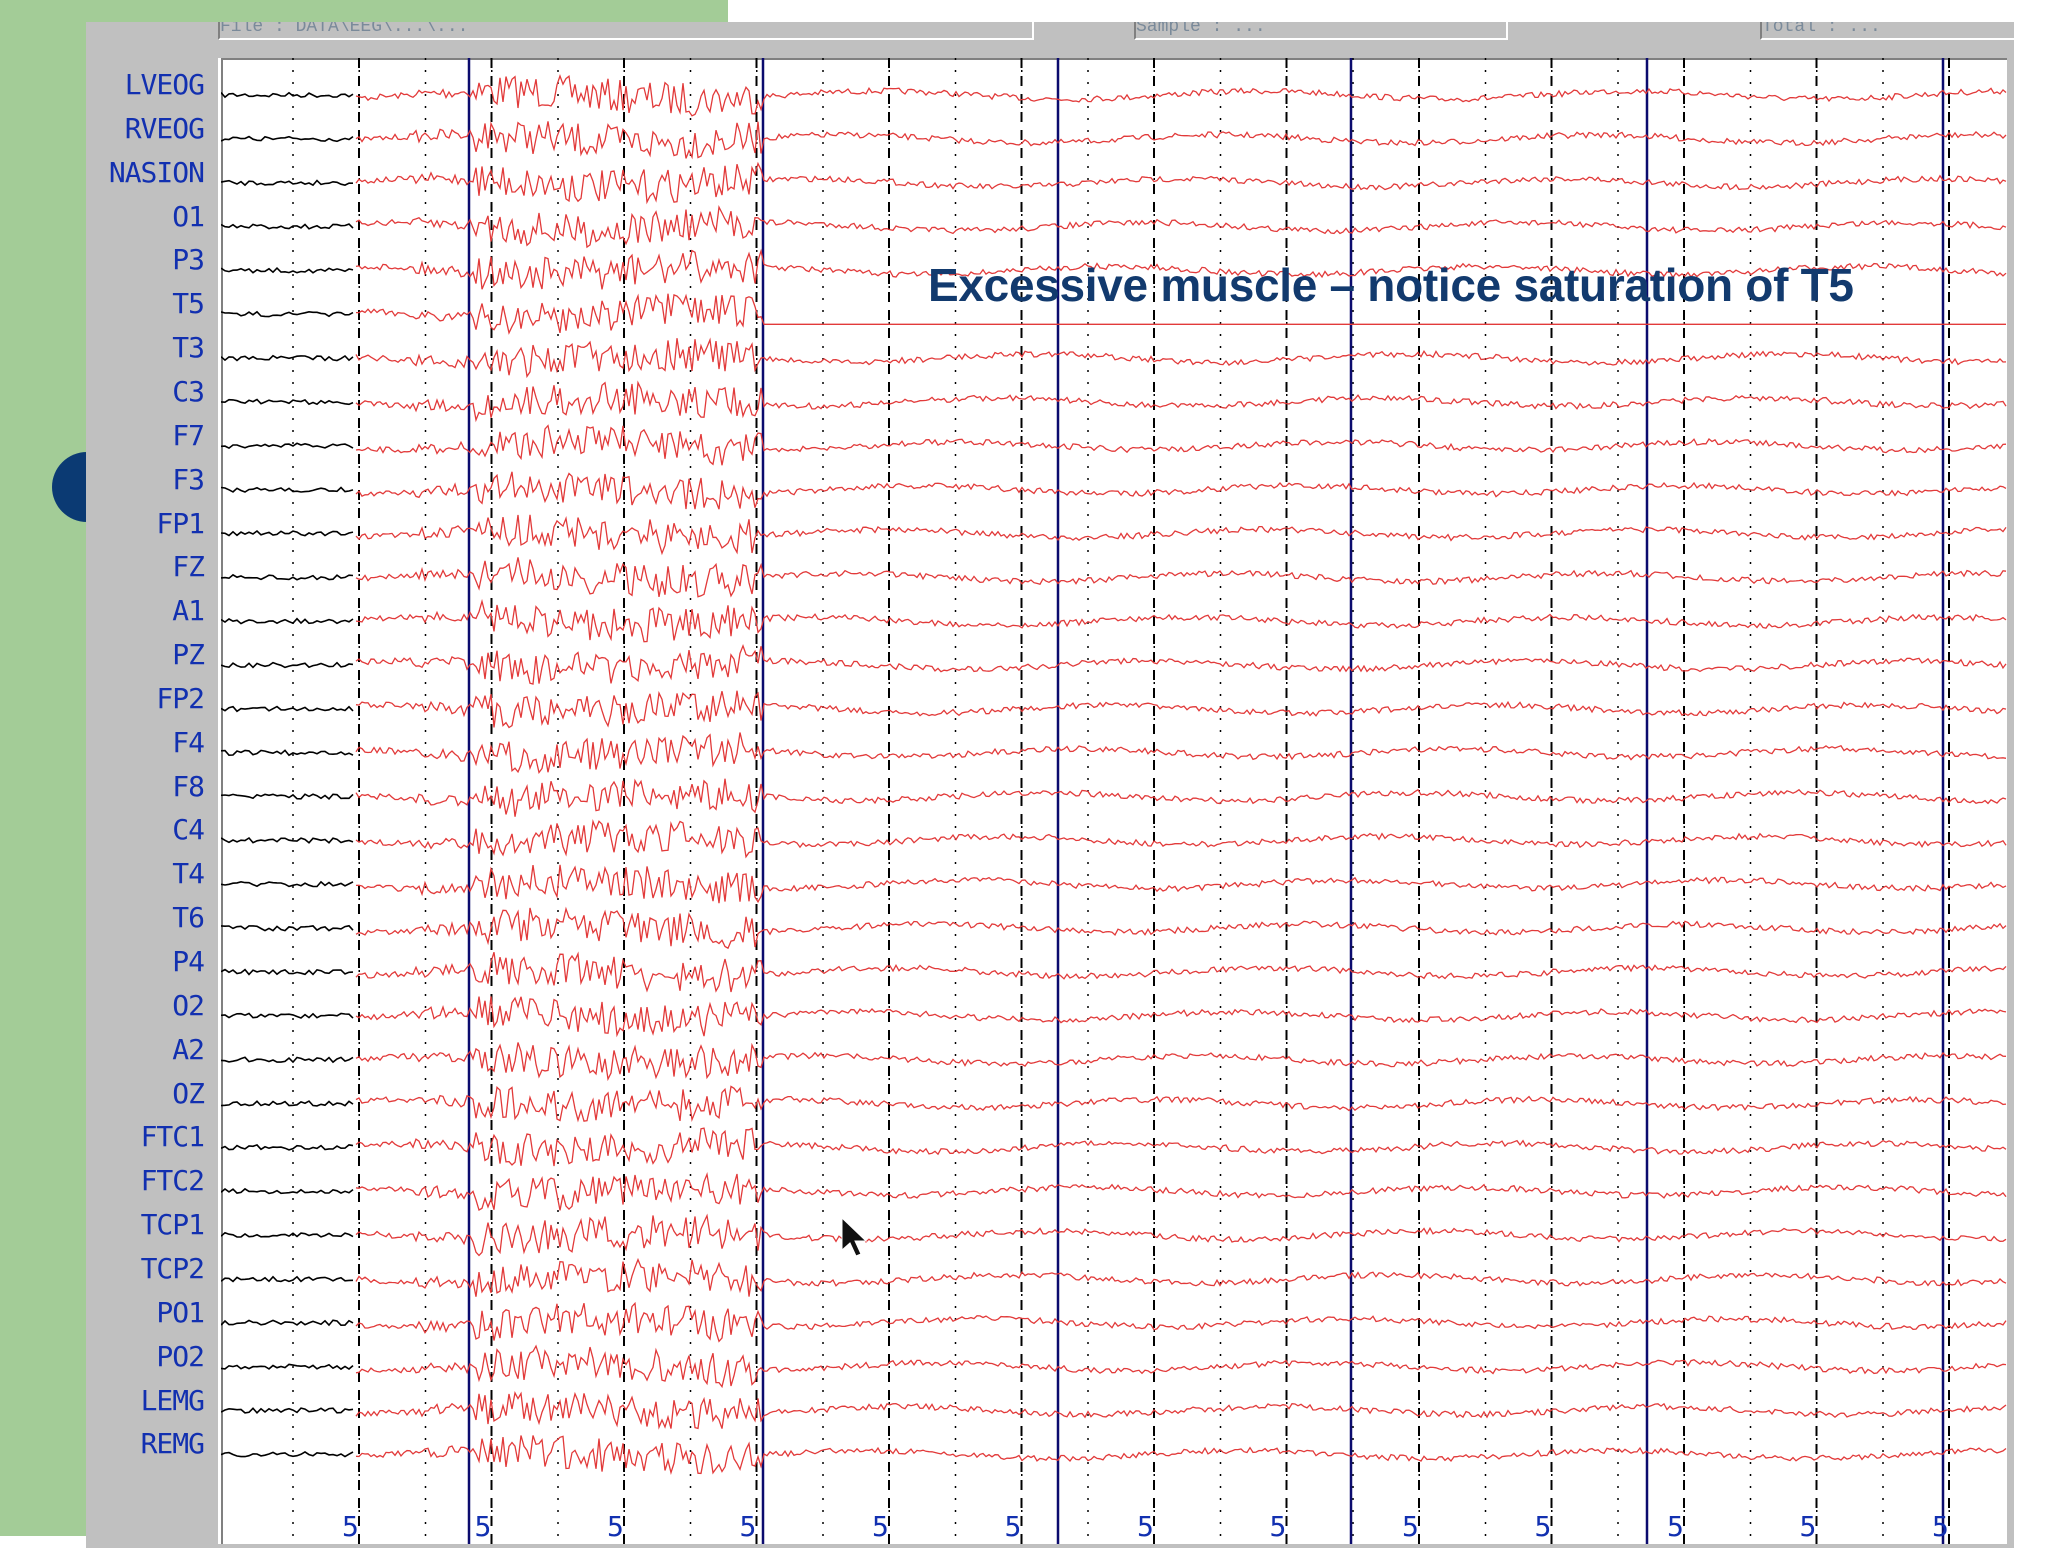 This screenshot has width=2048, height=1548. Describe the element at coordinates (172, 1225) in the screenshot. I see `channel-label-tcp1: TCP1` at that location.